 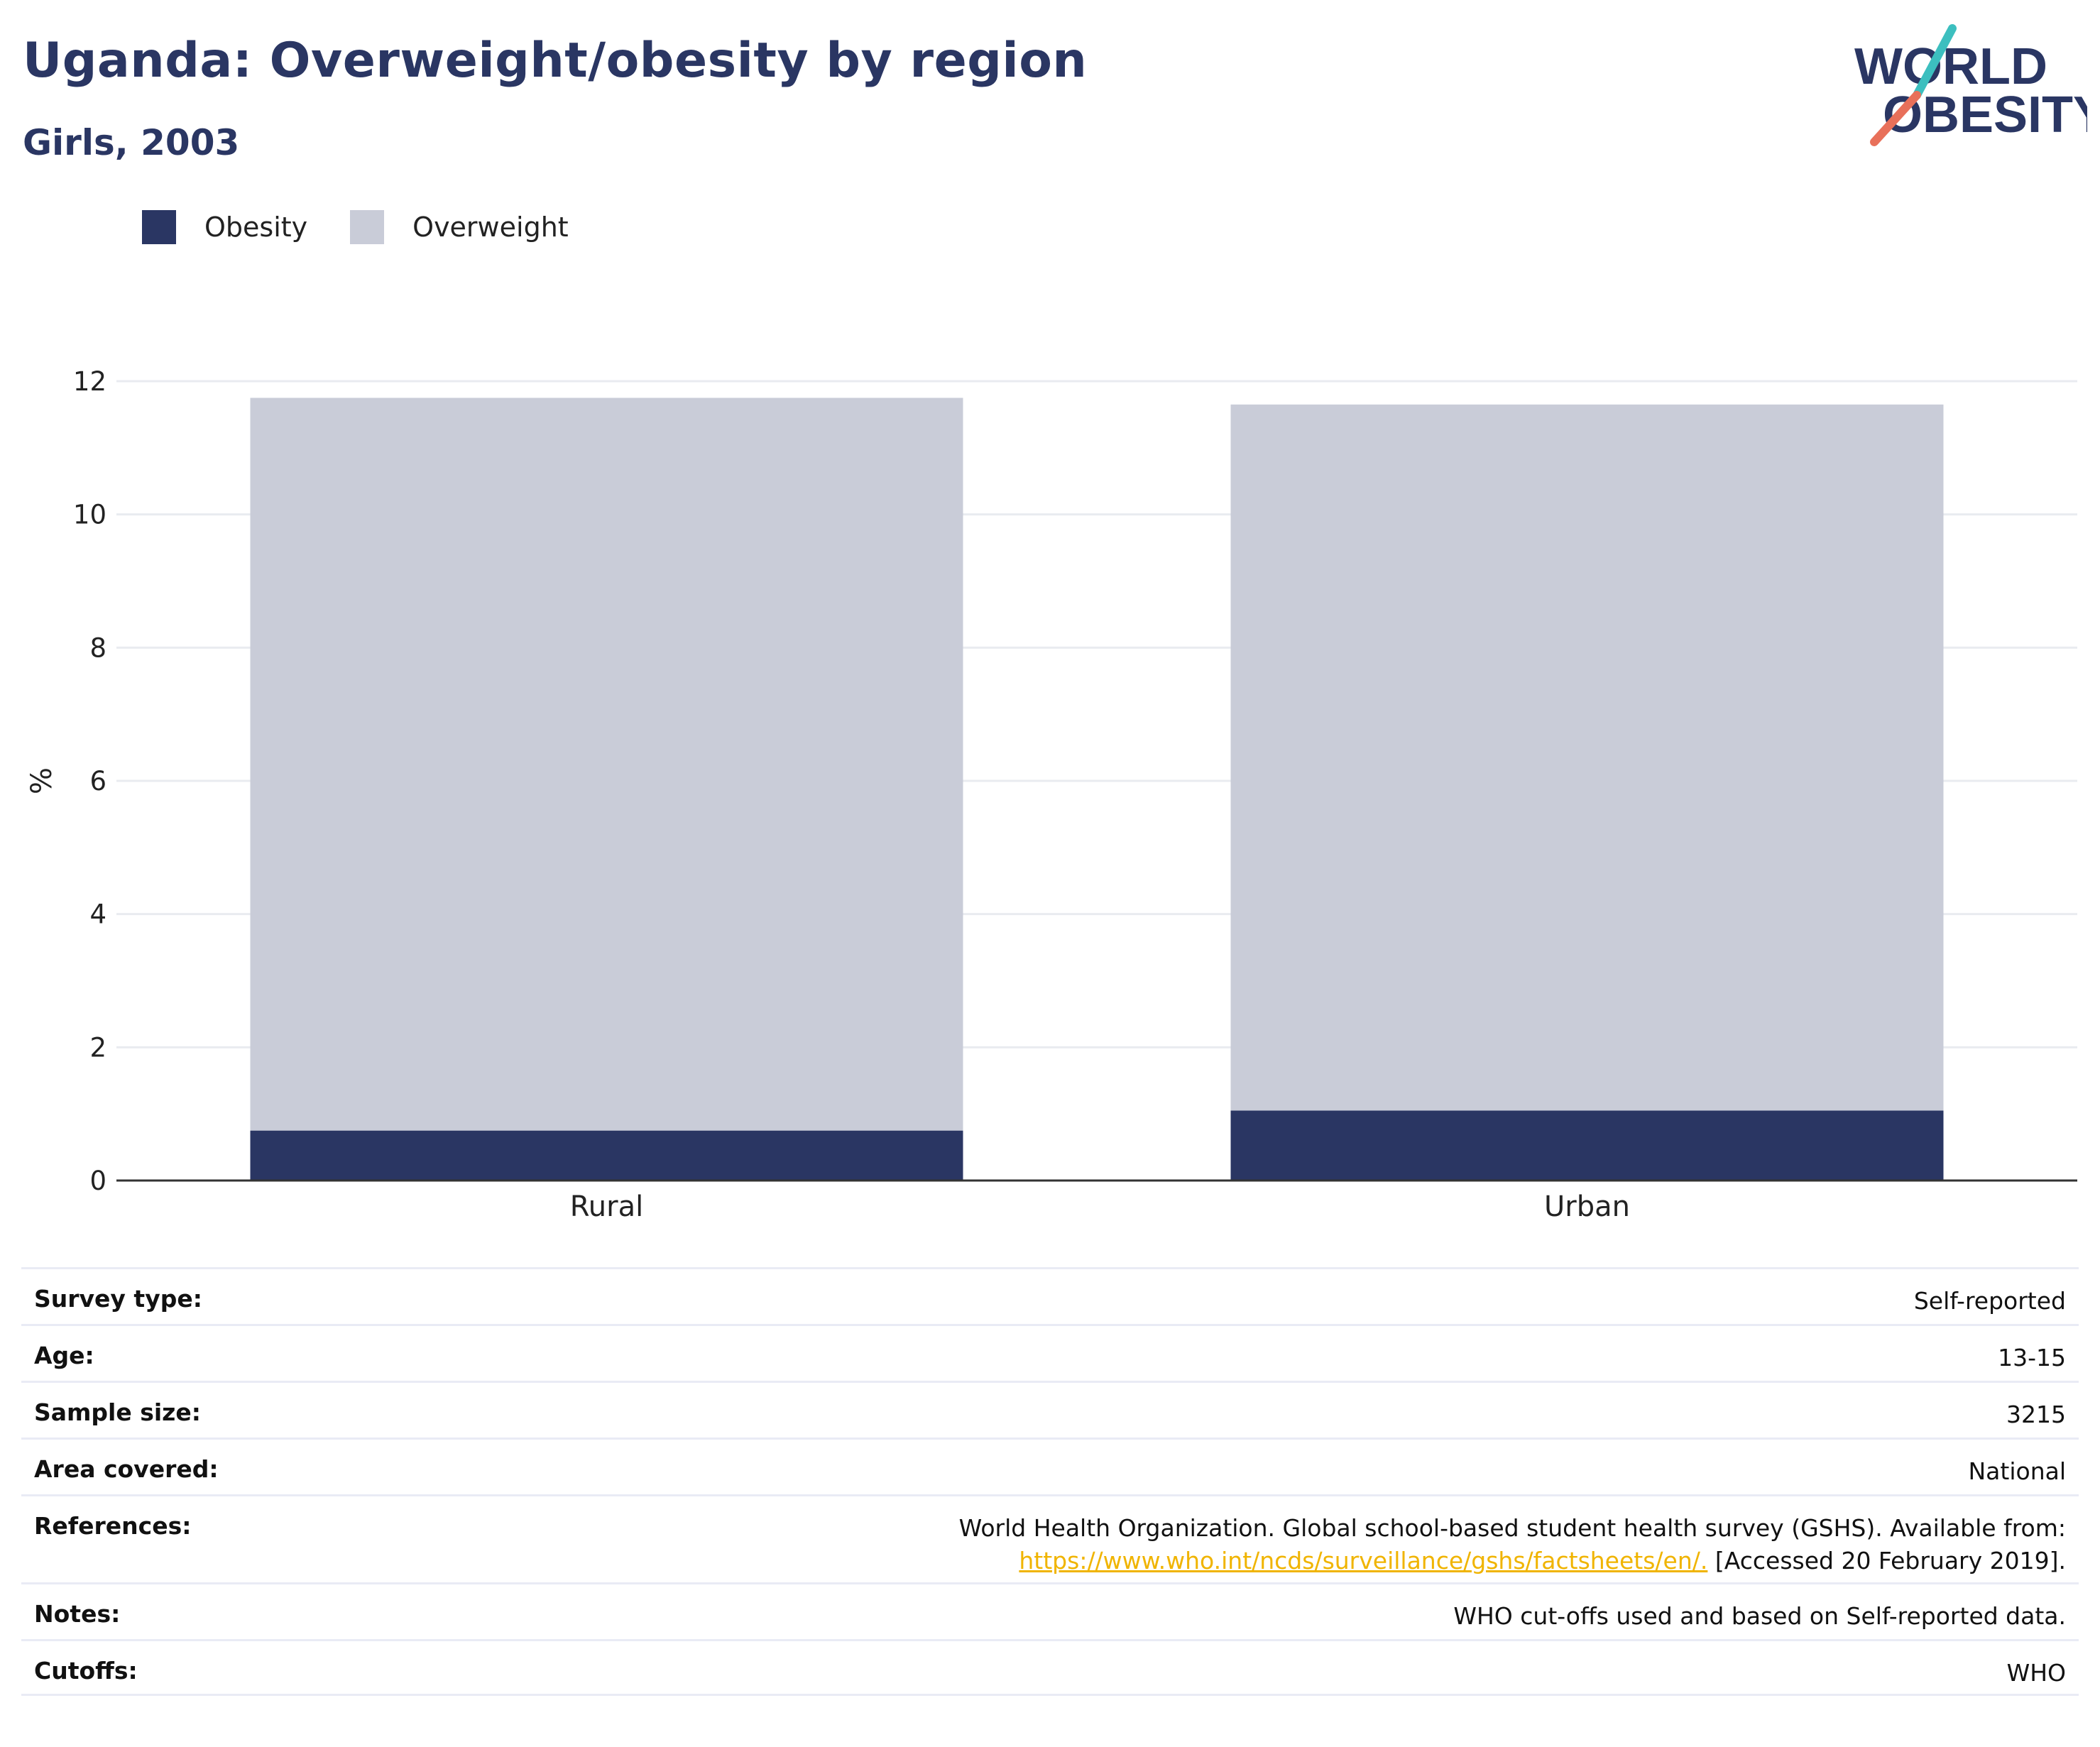 What do you see at coordinates (1050, 1352) in the screenshot?
I see `info-row: Age: 13-15` at bounding box center [1050, 1352].